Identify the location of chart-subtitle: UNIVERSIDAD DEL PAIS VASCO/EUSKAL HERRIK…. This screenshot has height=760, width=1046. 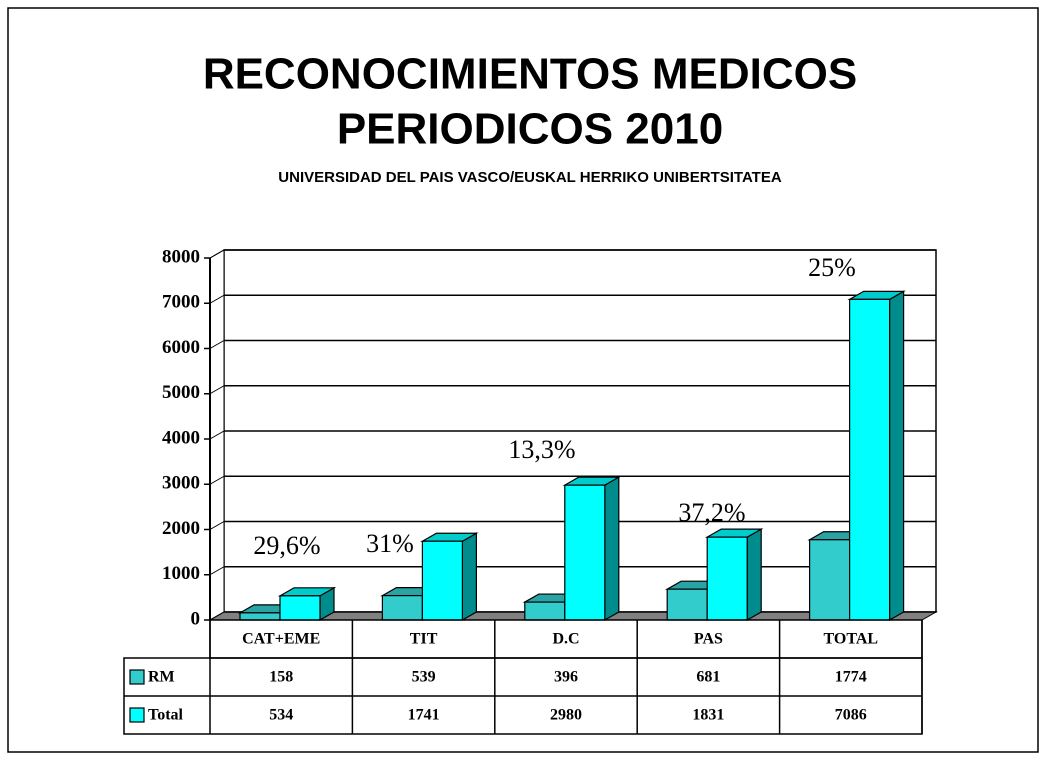
(530, 177).